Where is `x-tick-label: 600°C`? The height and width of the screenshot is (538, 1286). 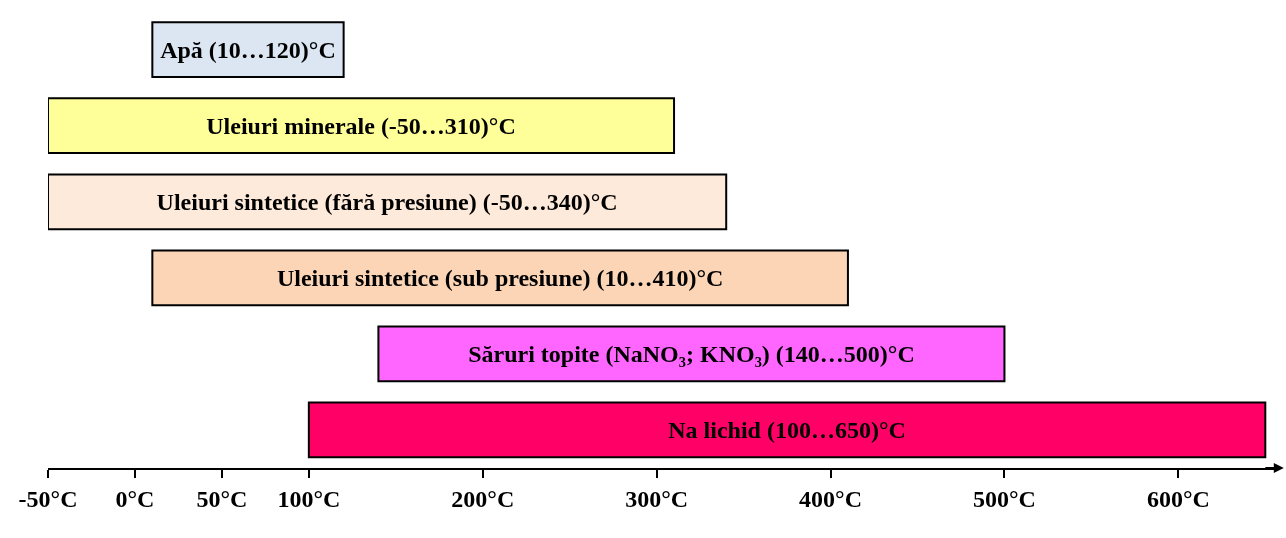
x-tick-label: 600°C is located at coordinates (1178, 498).